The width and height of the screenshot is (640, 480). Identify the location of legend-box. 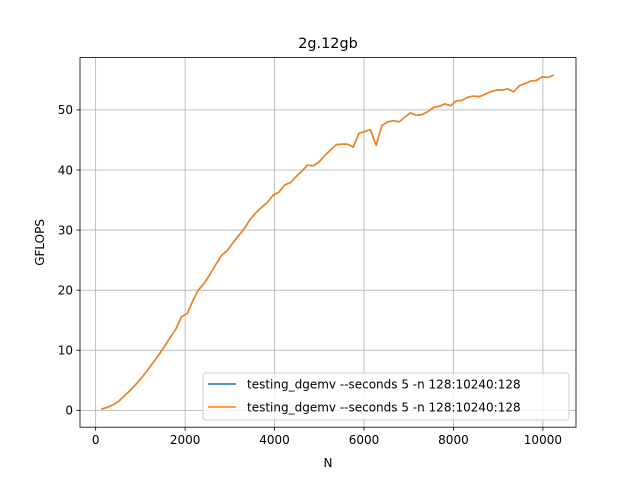
(386, 396).